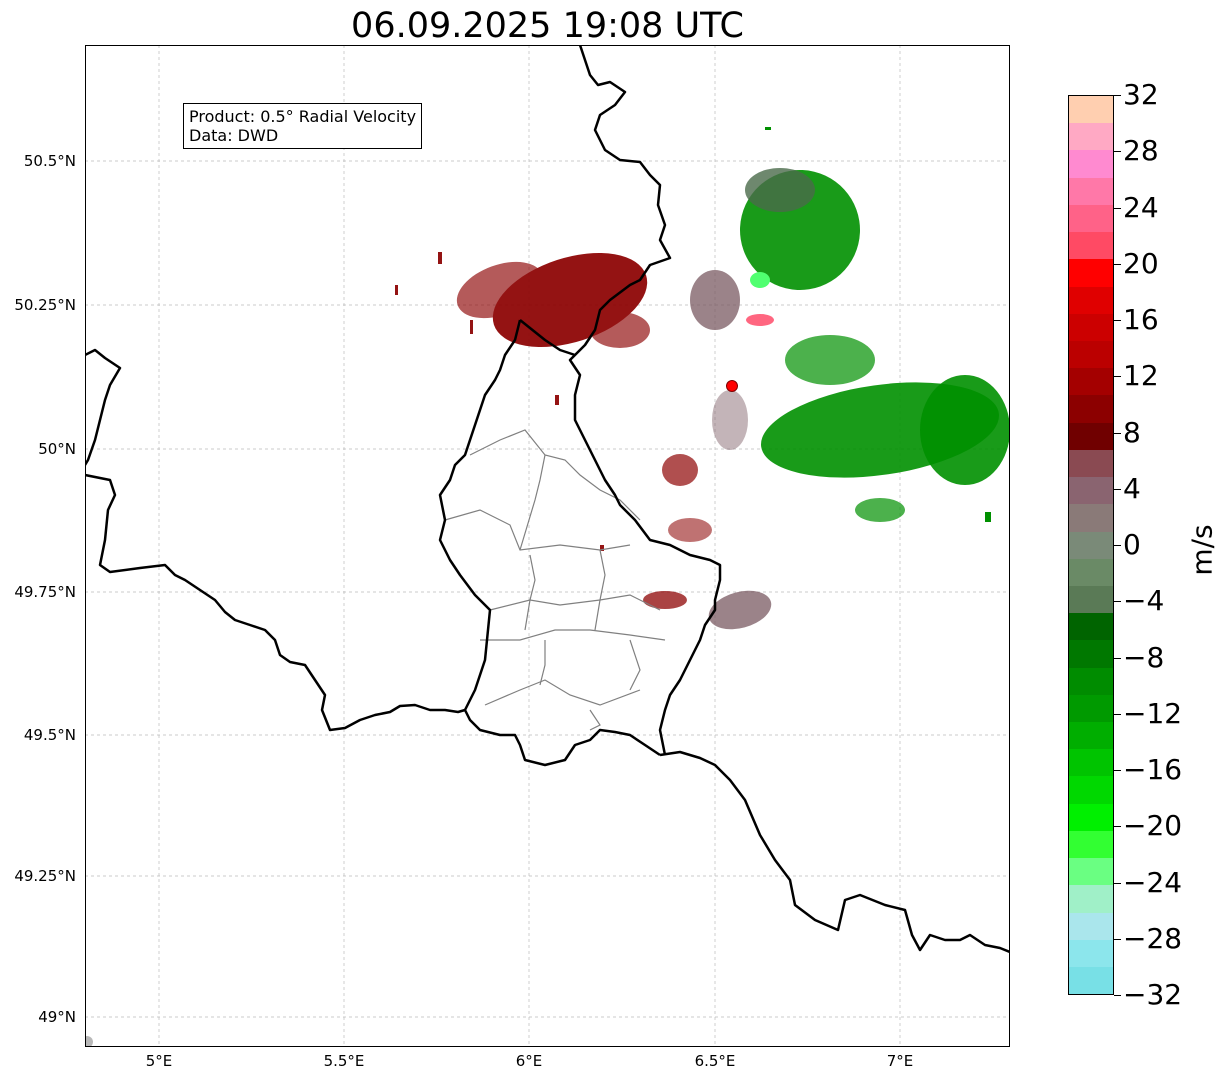 Image resolution: width=1225 pixels, height=1081 pixels. Describe the element at coordinates (1153, 938) in the screenshot. I see `colorbar-tick-label: −28` at that location.